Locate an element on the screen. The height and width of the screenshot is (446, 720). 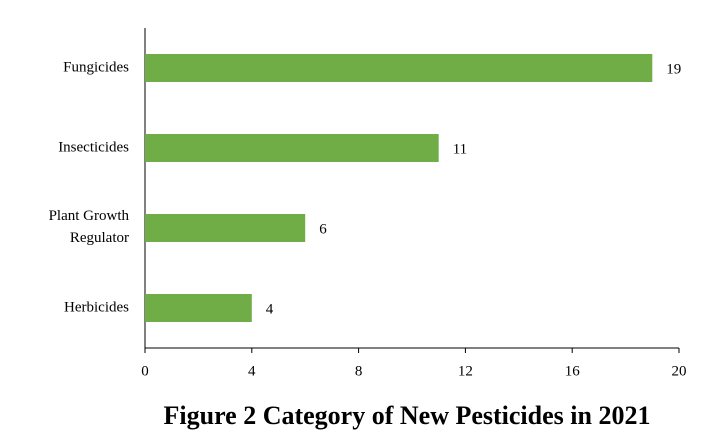
data-label: 6 is located at coordinates (323, 229).